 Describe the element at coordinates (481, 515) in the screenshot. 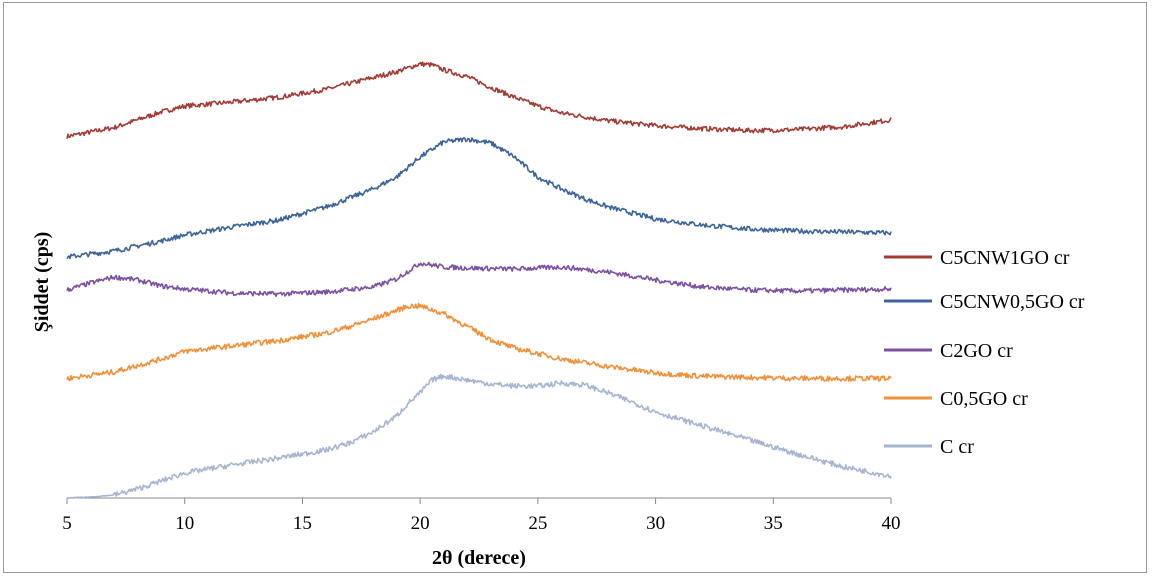

I see `x-axis: 5 10 15 20 25 30 35 40` at that location.